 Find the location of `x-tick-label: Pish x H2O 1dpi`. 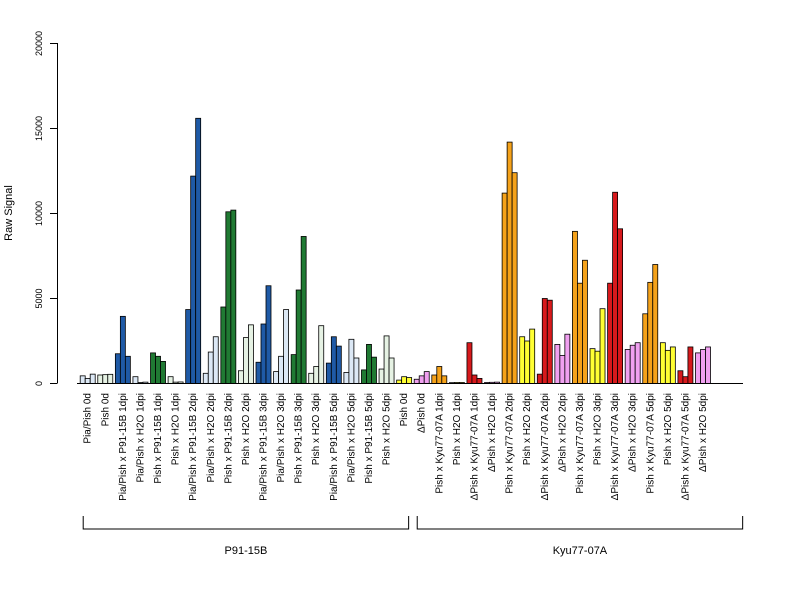

x-tick-label: Pish x H2O 1dpi is located at coordinates (457, 429).